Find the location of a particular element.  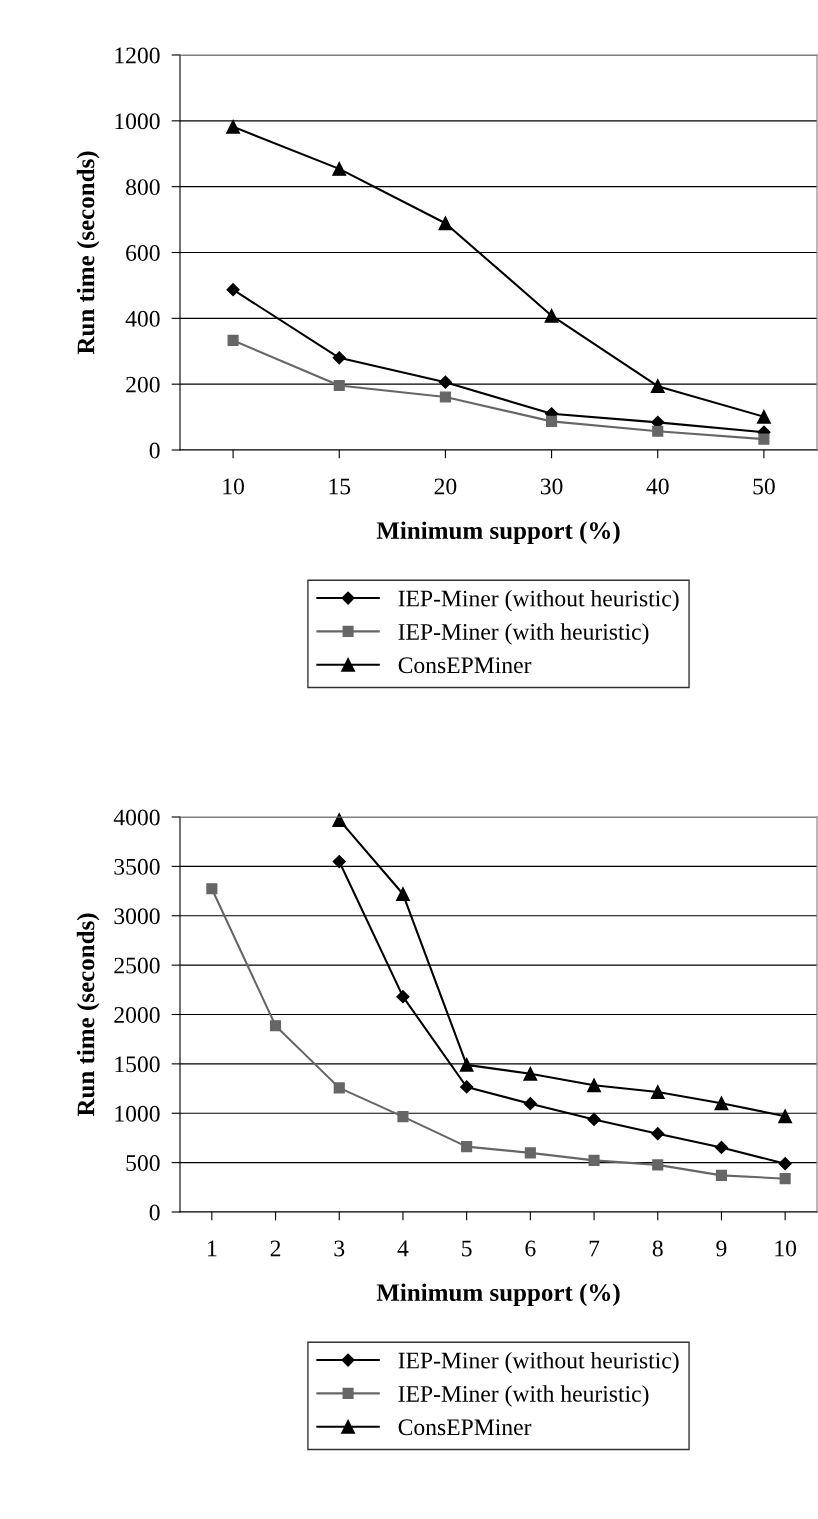

x-tick-label: 15 is located at coordinates (340, 486).